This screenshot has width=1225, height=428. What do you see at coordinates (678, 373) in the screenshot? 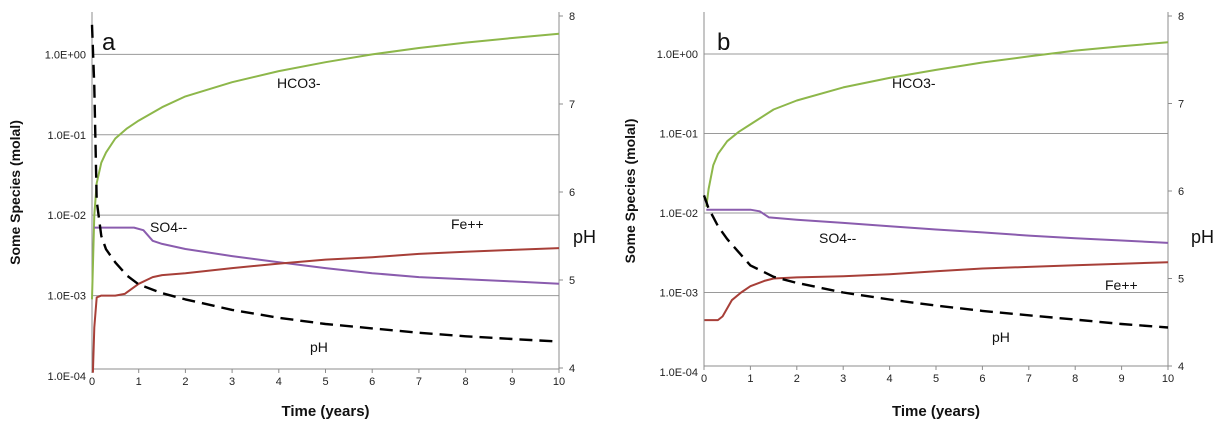
I see `y-tick-label-b-0: 1.0E-04` at bounding box center [678, 373].